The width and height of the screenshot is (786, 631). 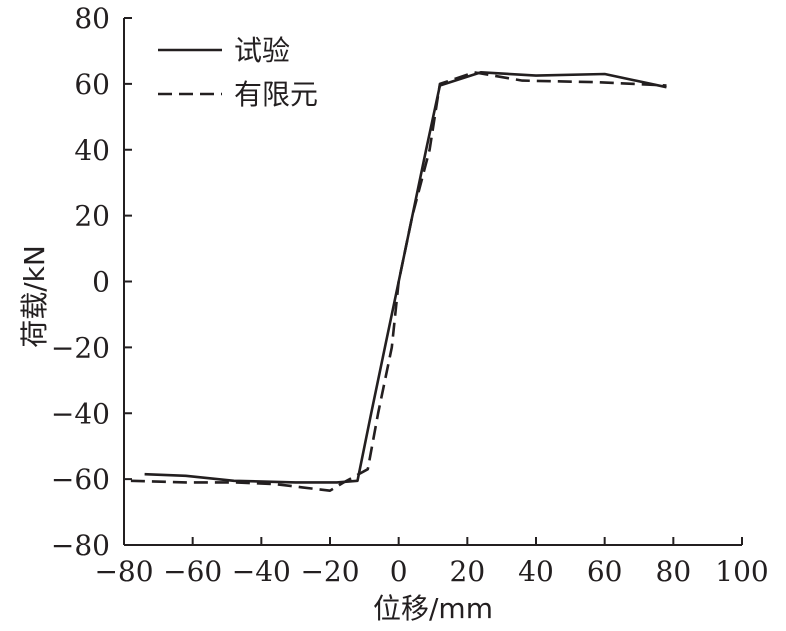 What do you see at coordinates (674, 571) in the screenshot?
I see `x-tick-label: 80` at bounding box center [674, 571].